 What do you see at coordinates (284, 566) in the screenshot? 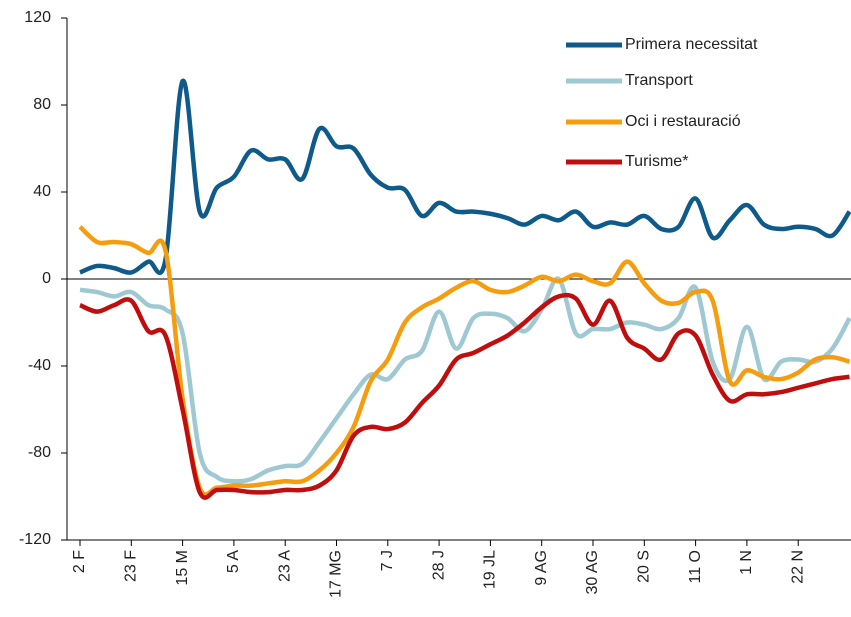
I see `x-tick-label: 23 A` at bounding box center [284, 566].